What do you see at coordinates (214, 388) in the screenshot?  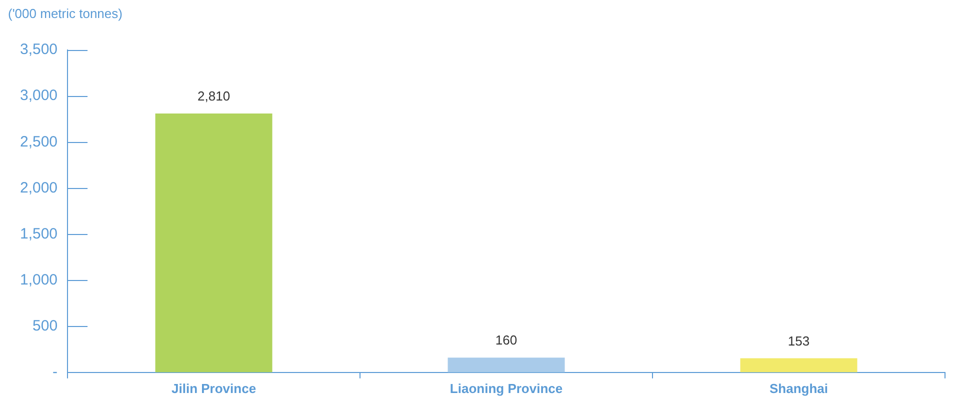 I see `x-tick-label: Jilin Province` at bounding box center [214, 388].